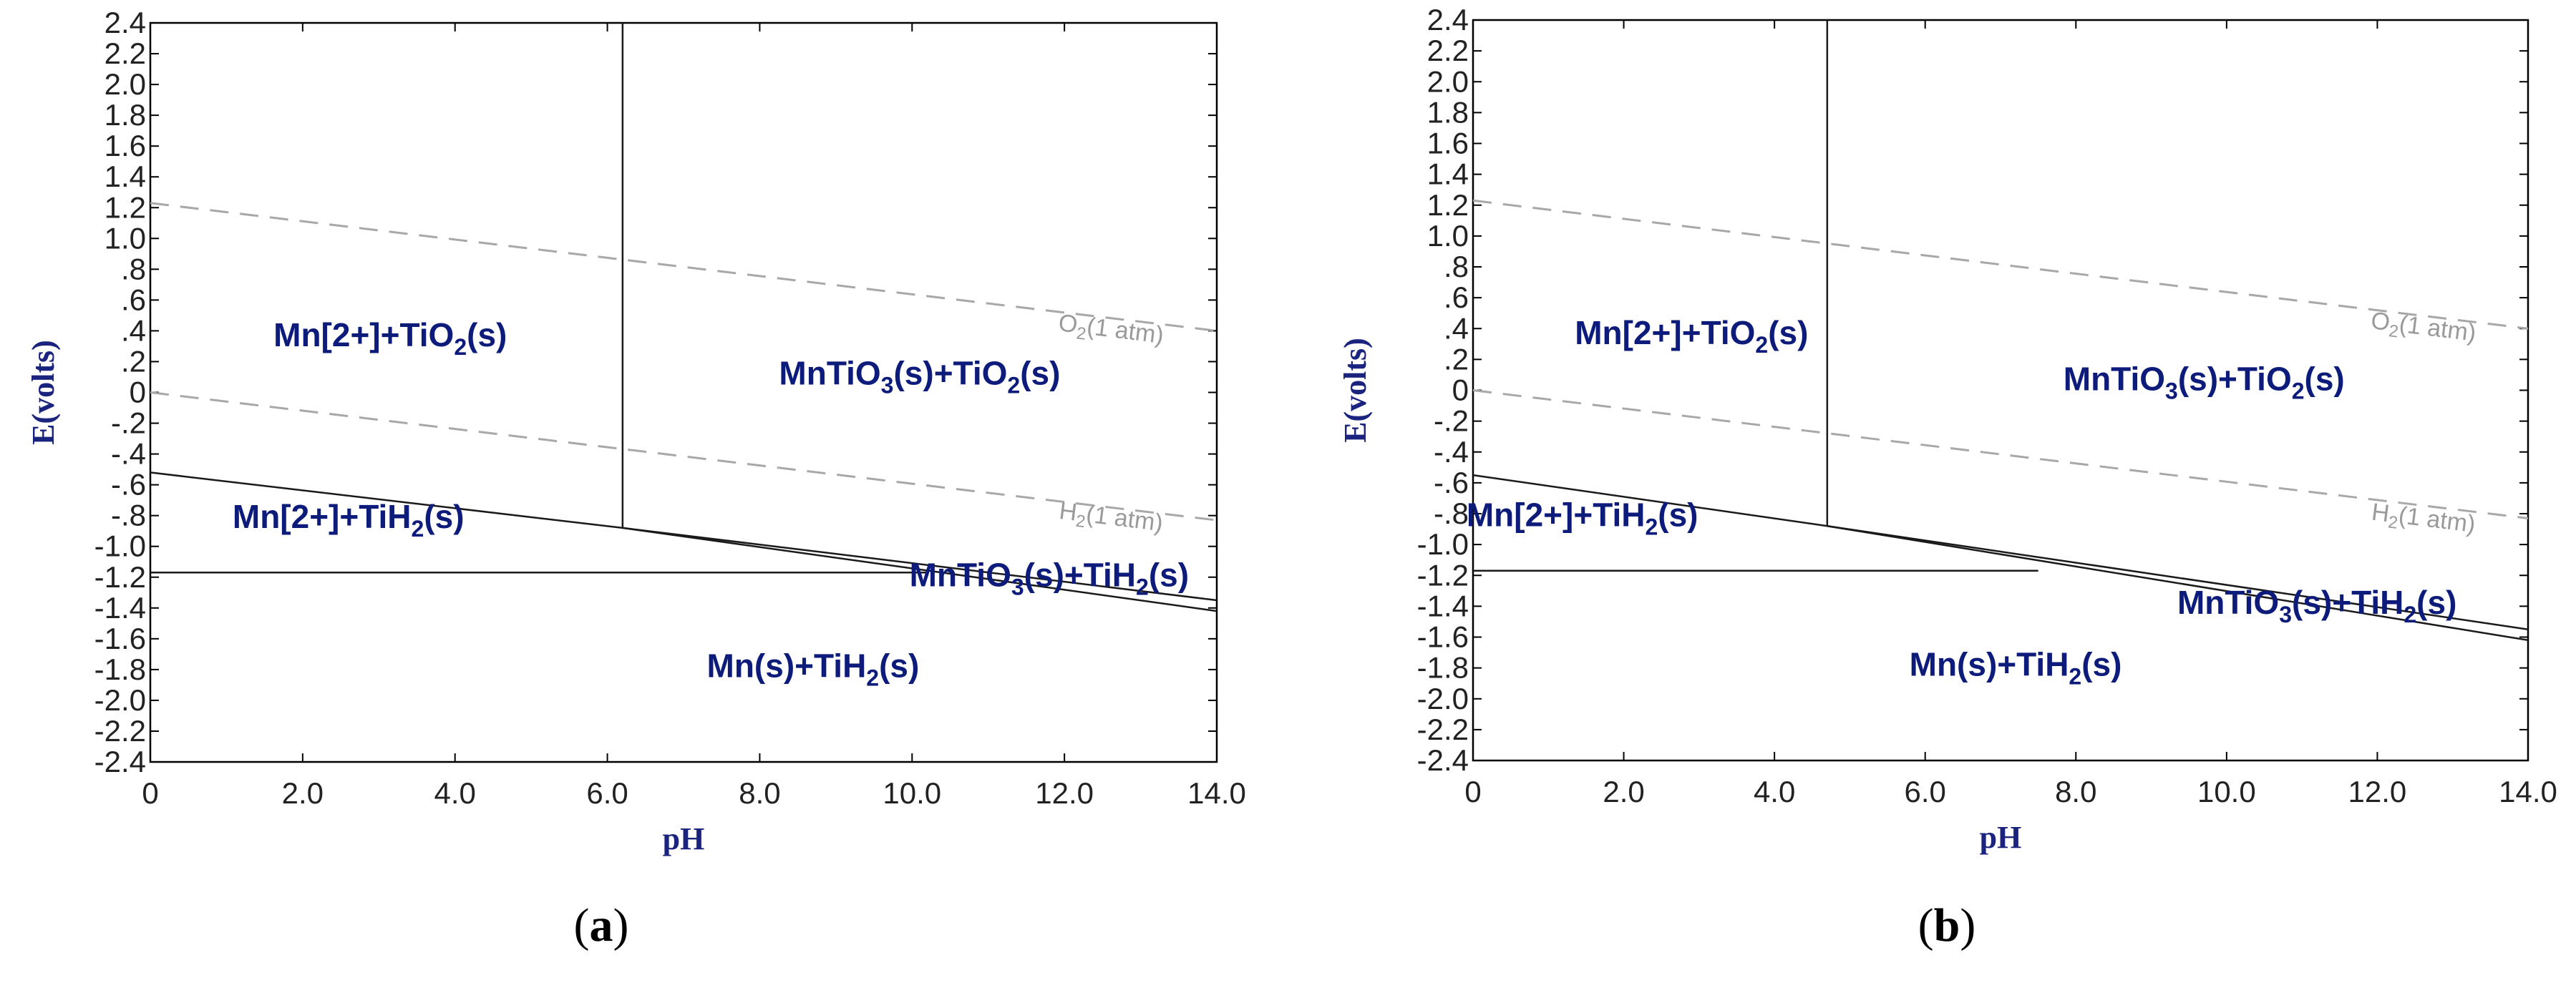 This screenshot has width=2576, height=983. Describe the element at coordinates (1947, 925) in the screenshot. I see `panel-label: (b)` at that location.